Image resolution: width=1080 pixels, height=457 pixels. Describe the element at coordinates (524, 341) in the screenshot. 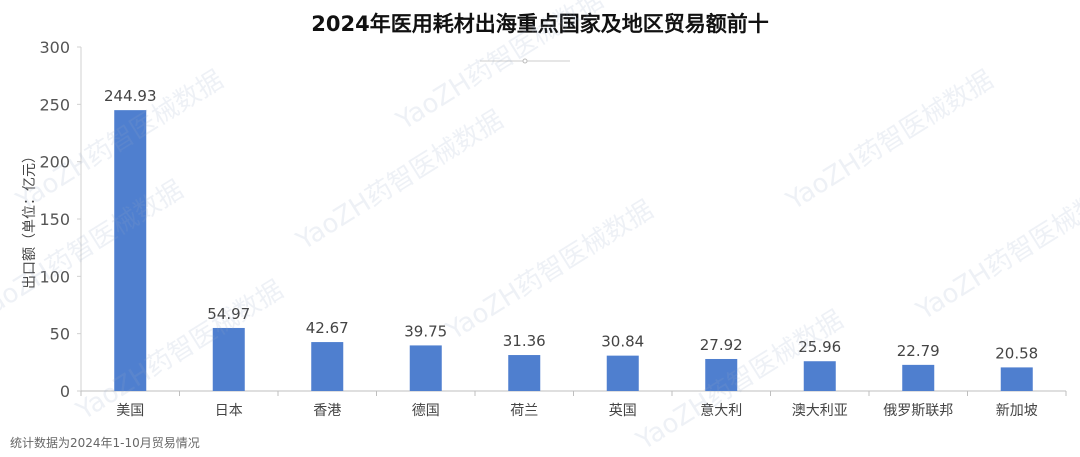

I see `data-label: 31.36` at that location.